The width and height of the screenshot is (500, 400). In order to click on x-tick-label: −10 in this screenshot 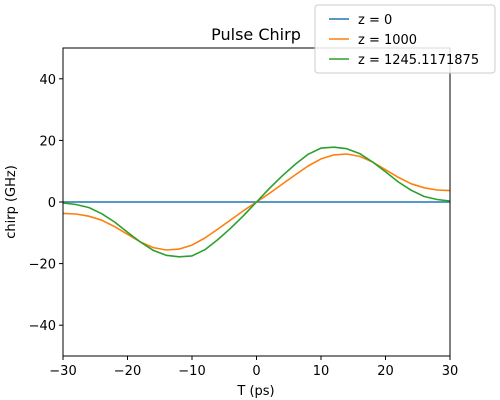, I will do `click(191, 371)`.